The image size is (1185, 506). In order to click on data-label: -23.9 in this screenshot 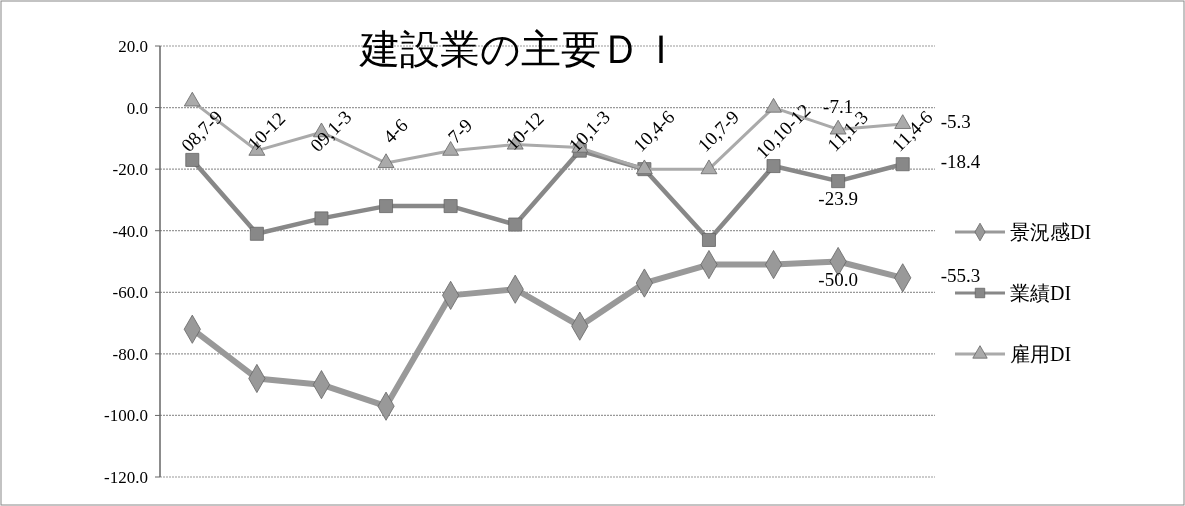, I will do `click(838, 199)`.